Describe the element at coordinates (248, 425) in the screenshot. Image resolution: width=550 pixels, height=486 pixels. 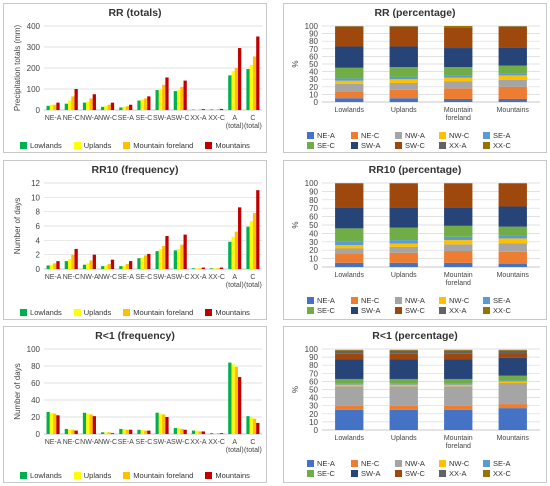
I see `bar-lowlands-c-total` at that location.